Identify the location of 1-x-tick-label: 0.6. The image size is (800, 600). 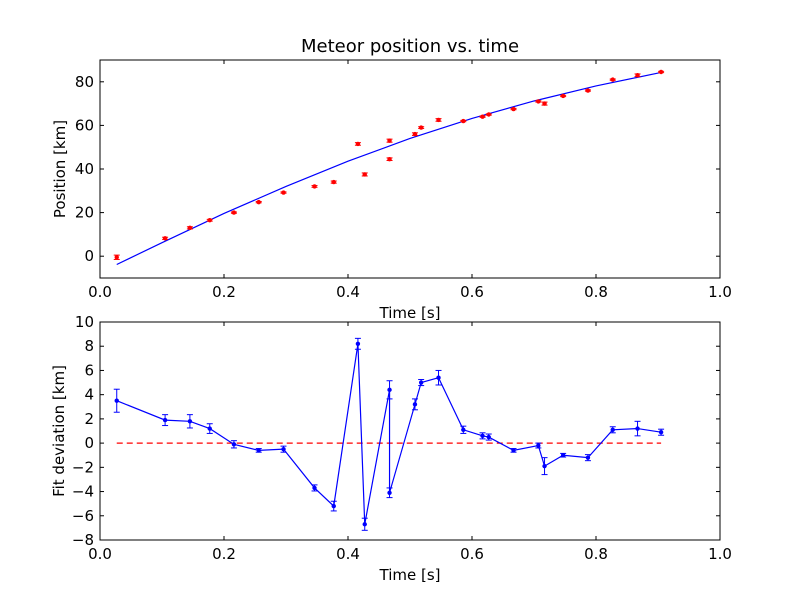
(472, 554).